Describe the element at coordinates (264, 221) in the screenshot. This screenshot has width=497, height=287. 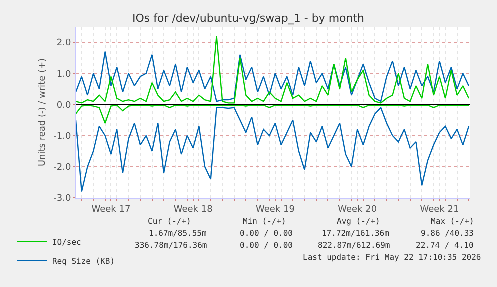
I see `text: Min (-/+)` at that location.